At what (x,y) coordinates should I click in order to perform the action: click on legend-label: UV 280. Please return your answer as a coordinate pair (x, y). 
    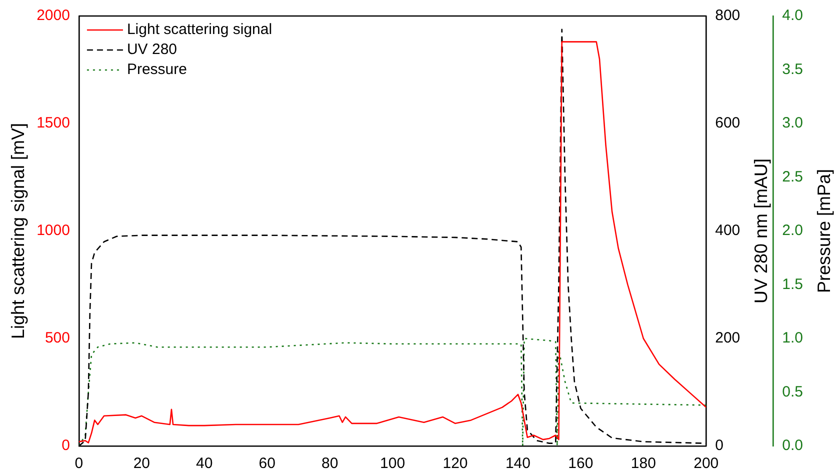
    Looking at the image, I should click on (152, 49).